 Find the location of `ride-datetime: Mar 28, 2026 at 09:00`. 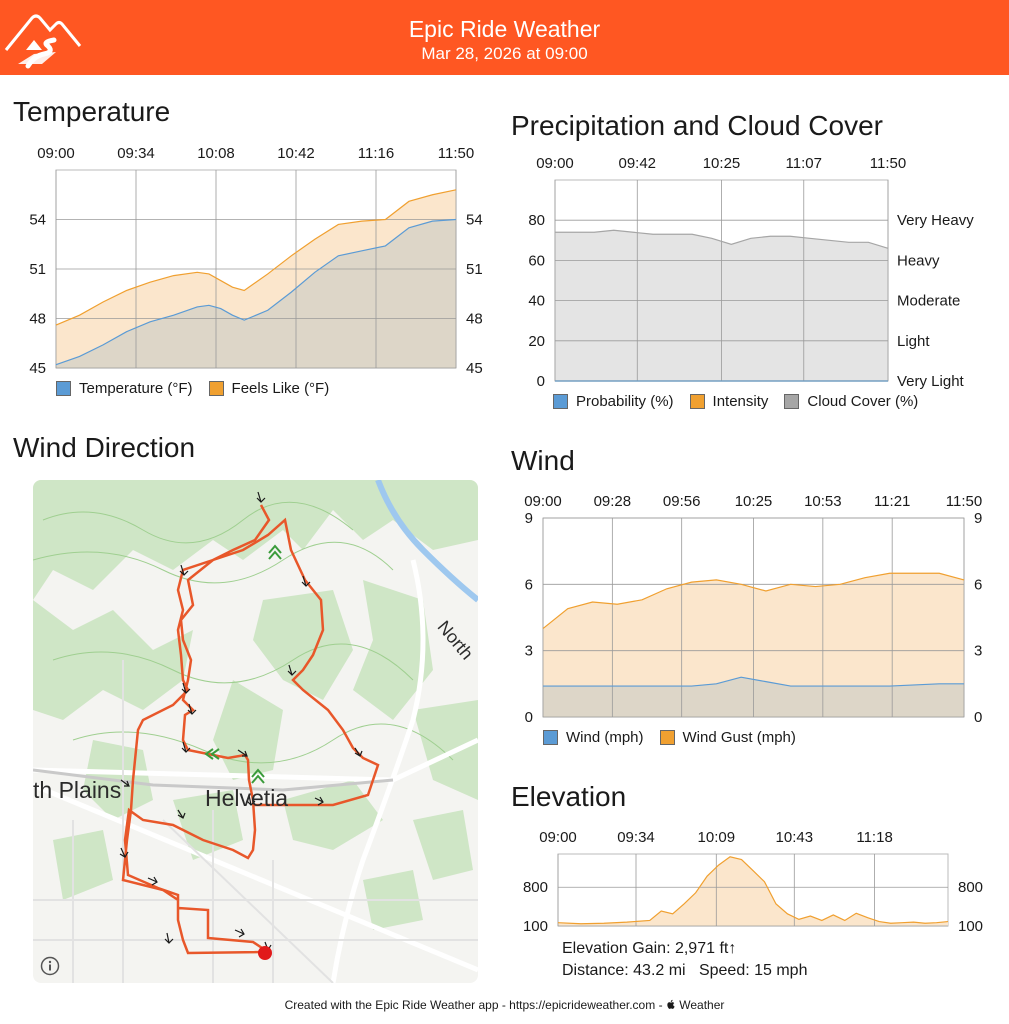

ride-datetime: Mar 28, 2026 at 09:00 is located at coordinates (504, 53).